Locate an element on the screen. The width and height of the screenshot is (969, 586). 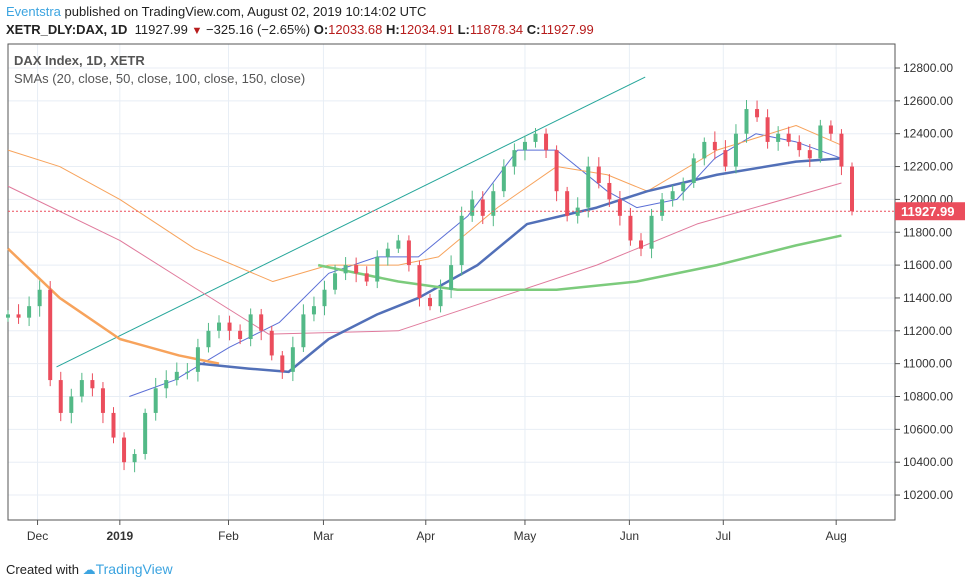
price-change: −325.16 (−2.65%) is located at coordinates (258, 29).